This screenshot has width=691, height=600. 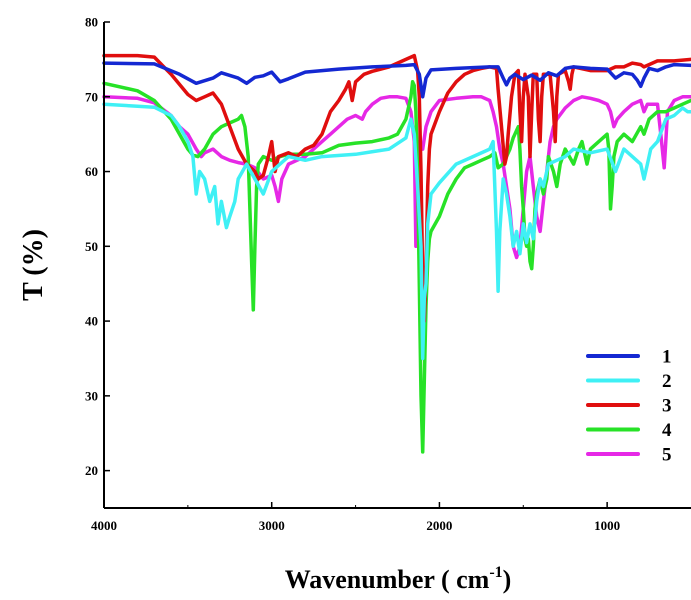 I want to click on x-axis-title-close: ), so click(x=507, y=579).